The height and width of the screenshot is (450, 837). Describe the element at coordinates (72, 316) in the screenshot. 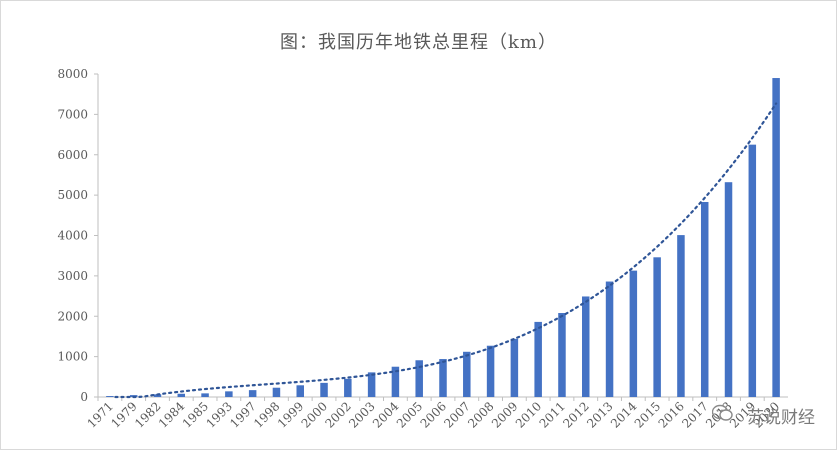

I see `y-tick-label: 2000` at that location.